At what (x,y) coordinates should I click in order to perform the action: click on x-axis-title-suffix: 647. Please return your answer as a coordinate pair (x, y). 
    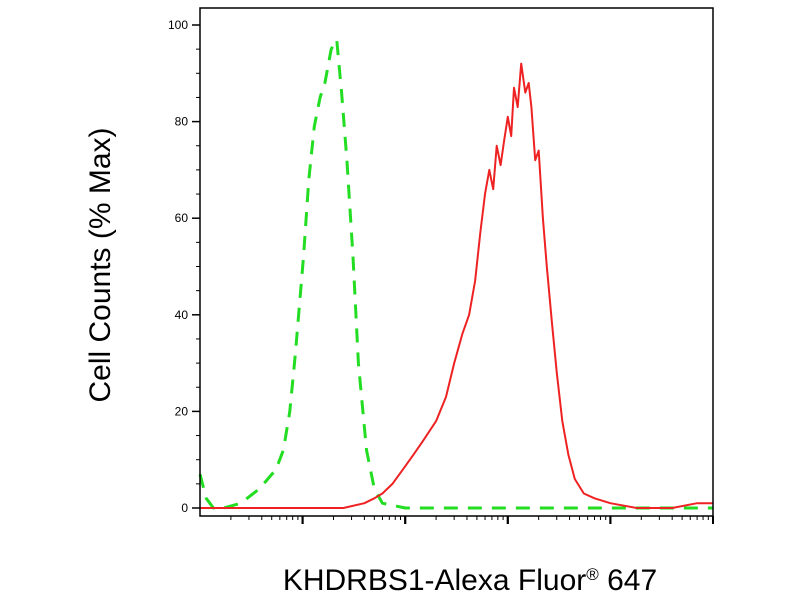
    Looking at the image, I should click on (628, 580).